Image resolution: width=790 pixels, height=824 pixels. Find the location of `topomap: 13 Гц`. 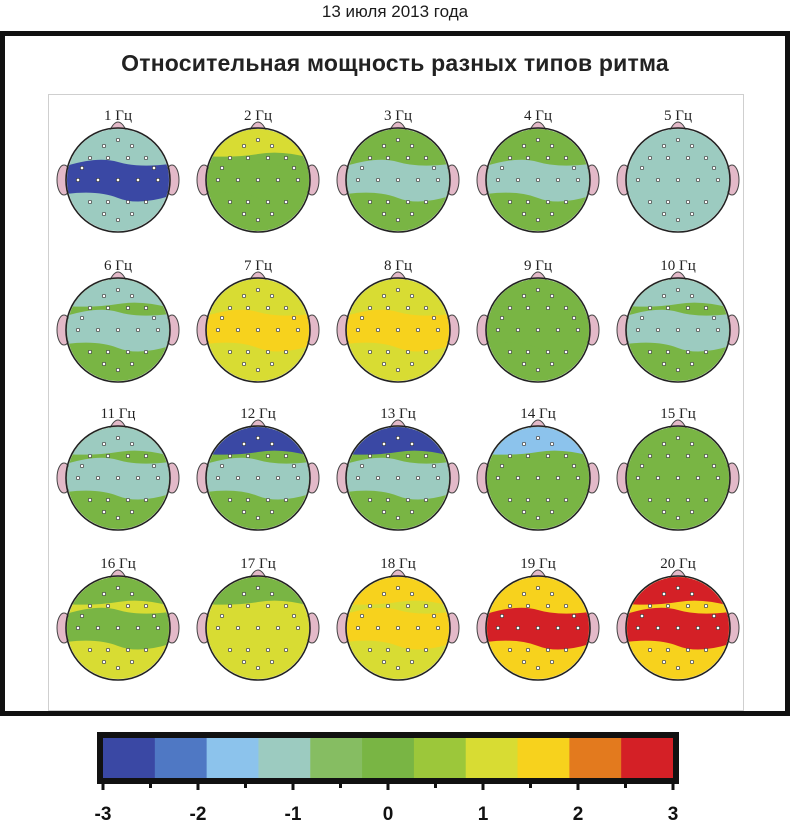

topomap: 13 Гц is located at coordinates (398, 468).